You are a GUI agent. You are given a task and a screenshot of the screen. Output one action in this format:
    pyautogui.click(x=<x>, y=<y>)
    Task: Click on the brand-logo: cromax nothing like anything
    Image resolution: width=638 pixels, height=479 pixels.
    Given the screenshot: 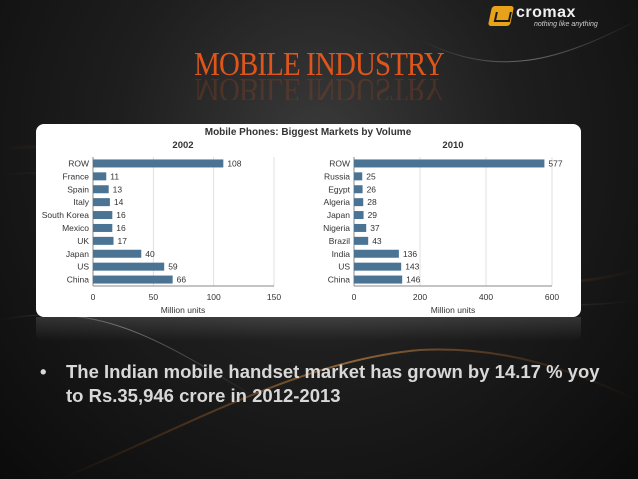 What is the action you would take?
    pyautogui.click(x=558, y=17)
    